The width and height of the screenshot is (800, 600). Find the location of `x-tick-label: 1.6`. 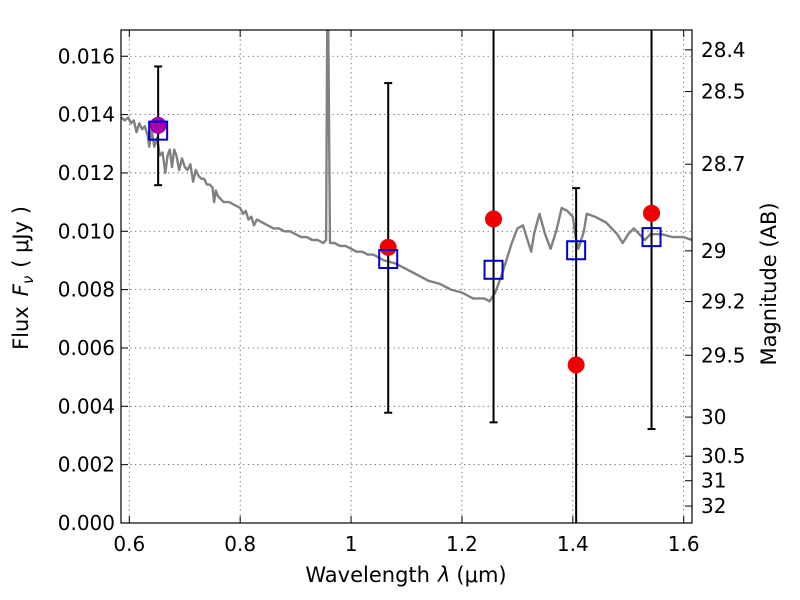

x-tick-label: 1.6 is located at coordinates (684, 544).